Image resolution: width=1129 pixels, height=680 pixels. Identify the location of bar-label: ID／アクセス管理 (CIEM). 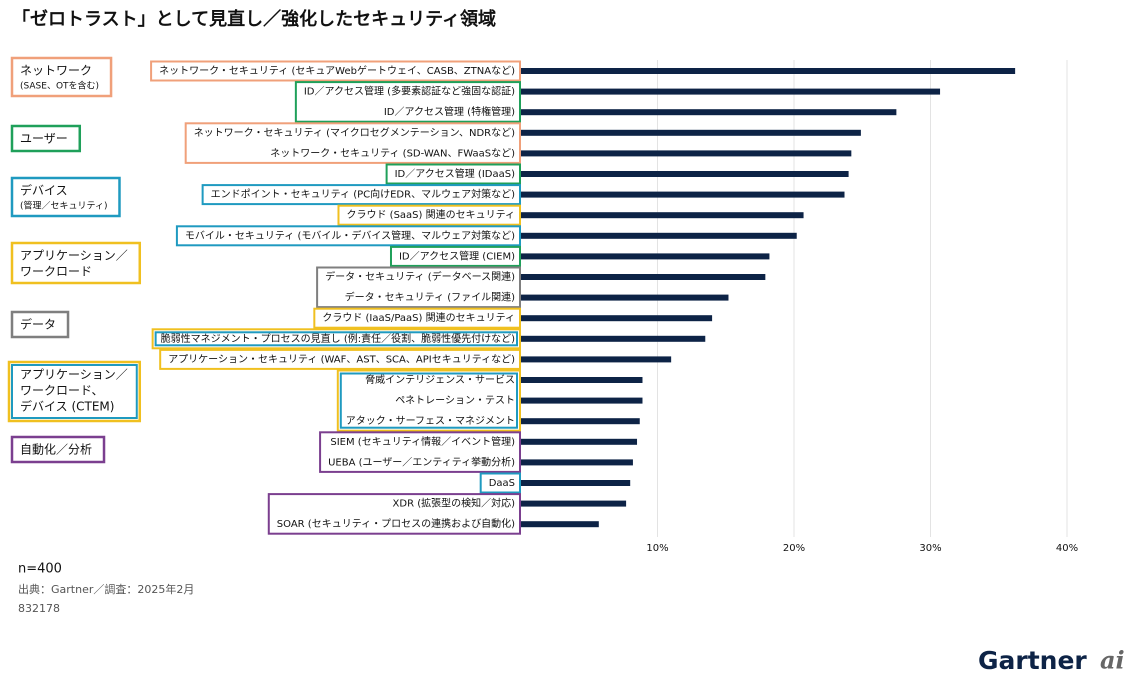
(457, 255).